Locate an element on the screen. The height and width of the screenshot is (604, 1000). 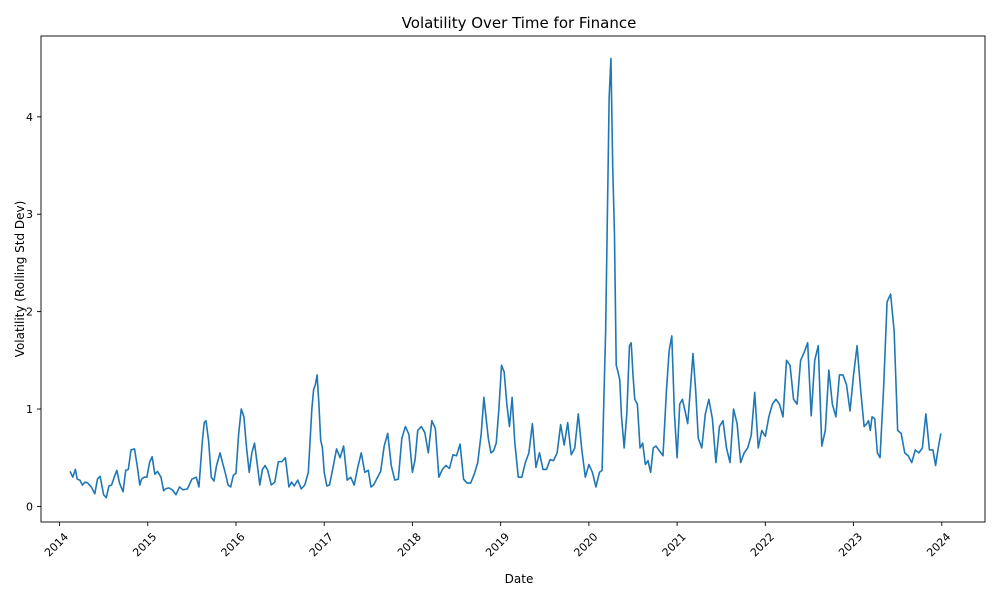
y-tick-label: 0 is located at coordinates (29, 506).